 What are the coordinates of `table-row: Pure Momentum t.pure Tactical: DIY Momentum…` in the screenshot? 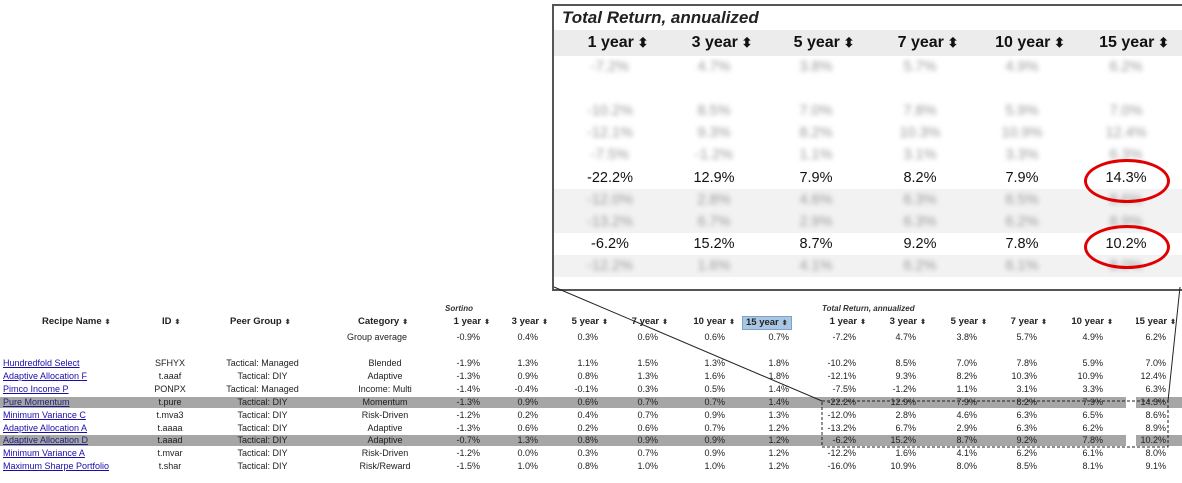 It's located at (591, 402).